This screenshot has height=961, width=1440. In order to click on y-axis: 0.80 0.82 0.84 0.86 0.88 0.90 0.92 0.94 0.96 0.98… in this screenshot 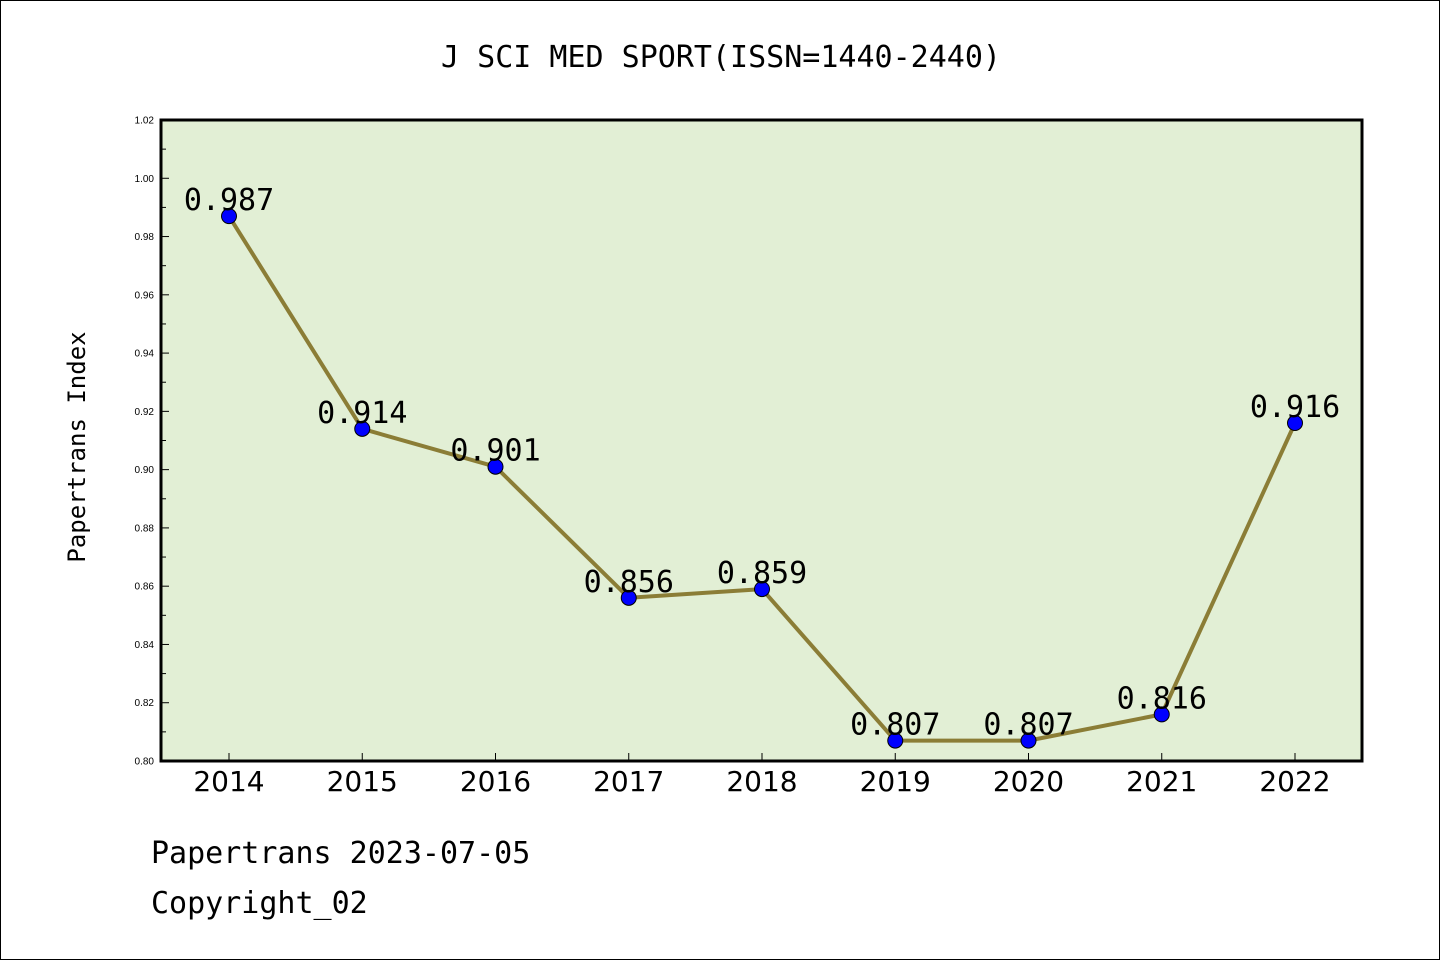, I will do `click(152, 442)`.